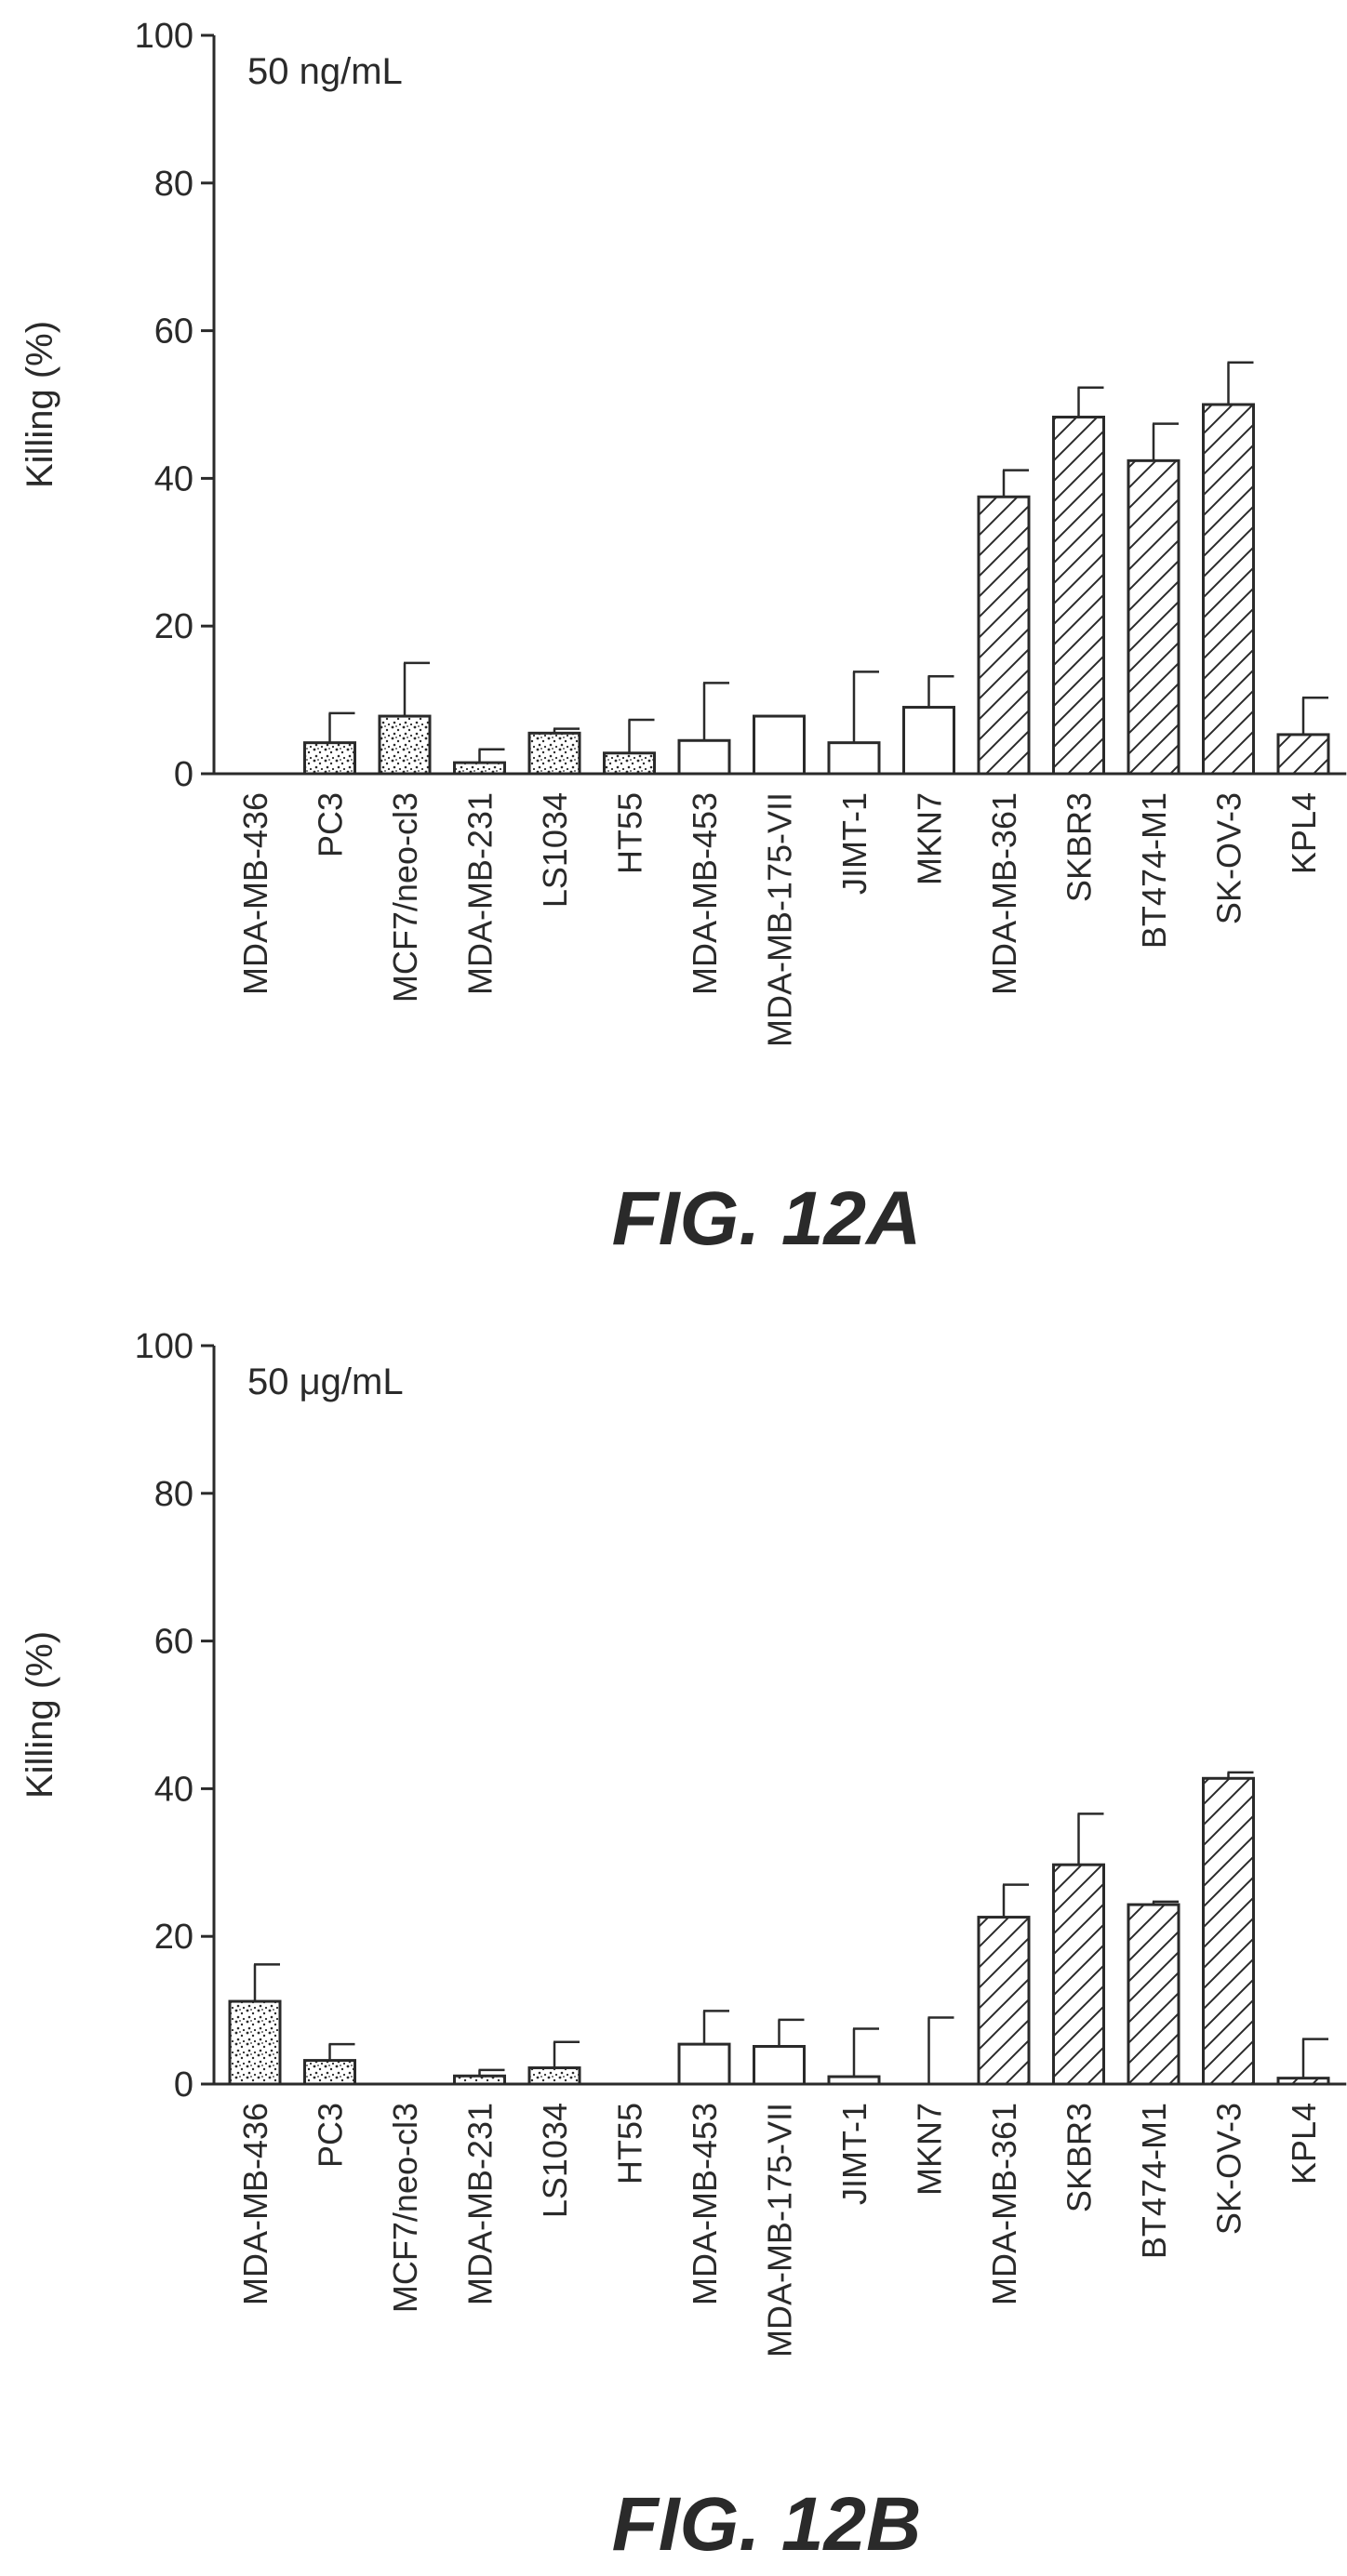 This screenshot has height=2576, width=1347. I want to click on concentration-annotation: 50 μg/mL, so click(326, 1381).